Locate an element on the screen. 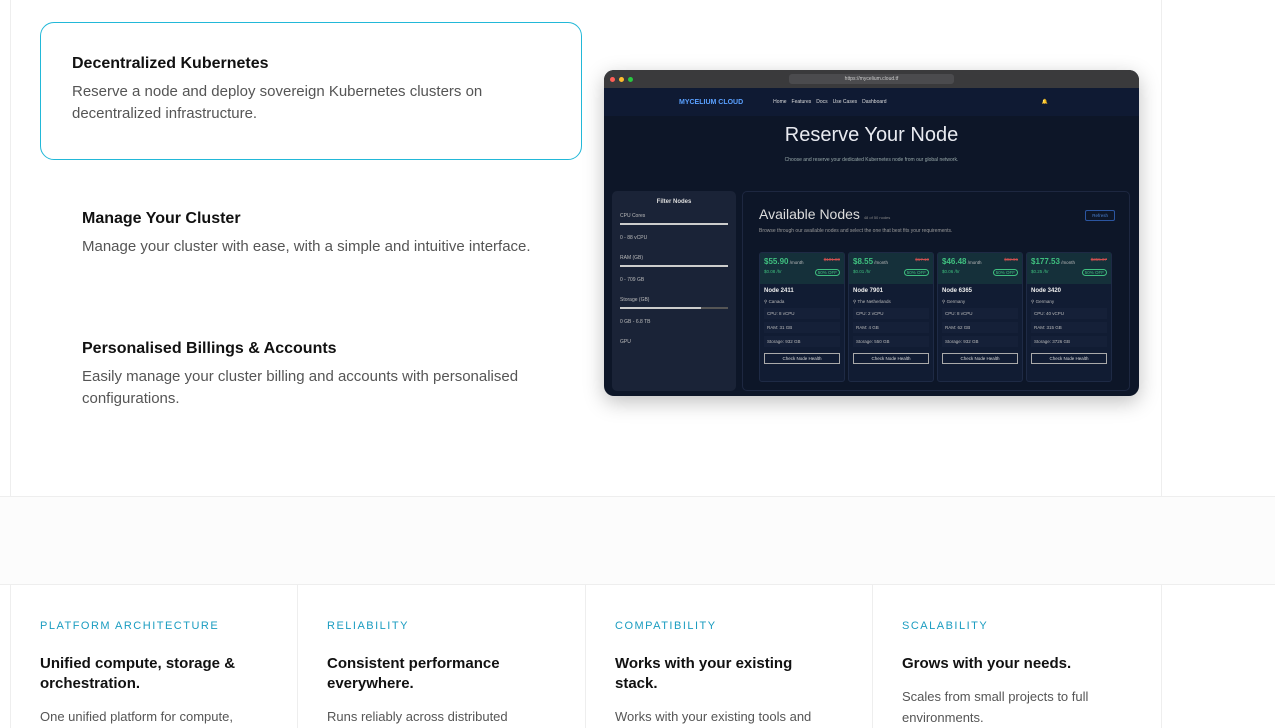 This screenshot has height=728, width=1275. ram-slider is located at coordinates (674, 266).